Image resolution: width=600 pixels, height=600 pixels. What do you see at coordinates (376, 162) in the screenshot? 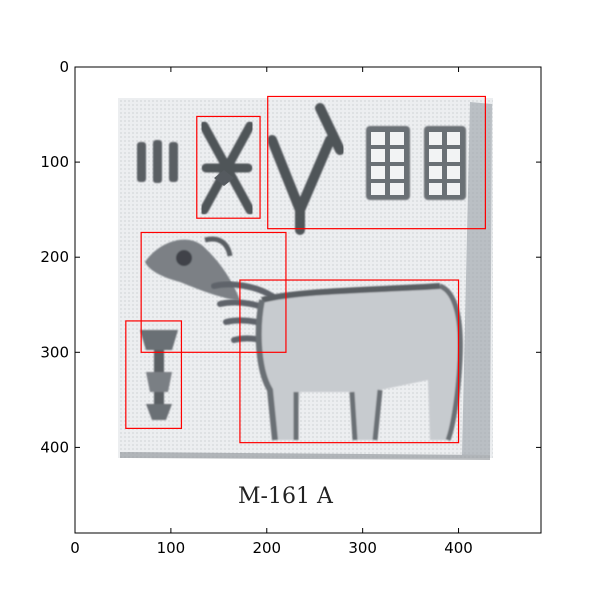
I see `sign-jars-box` at bounding box center [376, 162].